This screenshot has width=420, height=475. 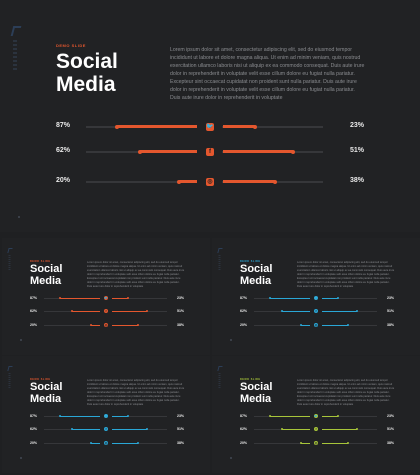 What do you see at coordinates (181, 325) in the screenshot?
I see `metric-right-percent: 38%` at bounding box center [181, 325].